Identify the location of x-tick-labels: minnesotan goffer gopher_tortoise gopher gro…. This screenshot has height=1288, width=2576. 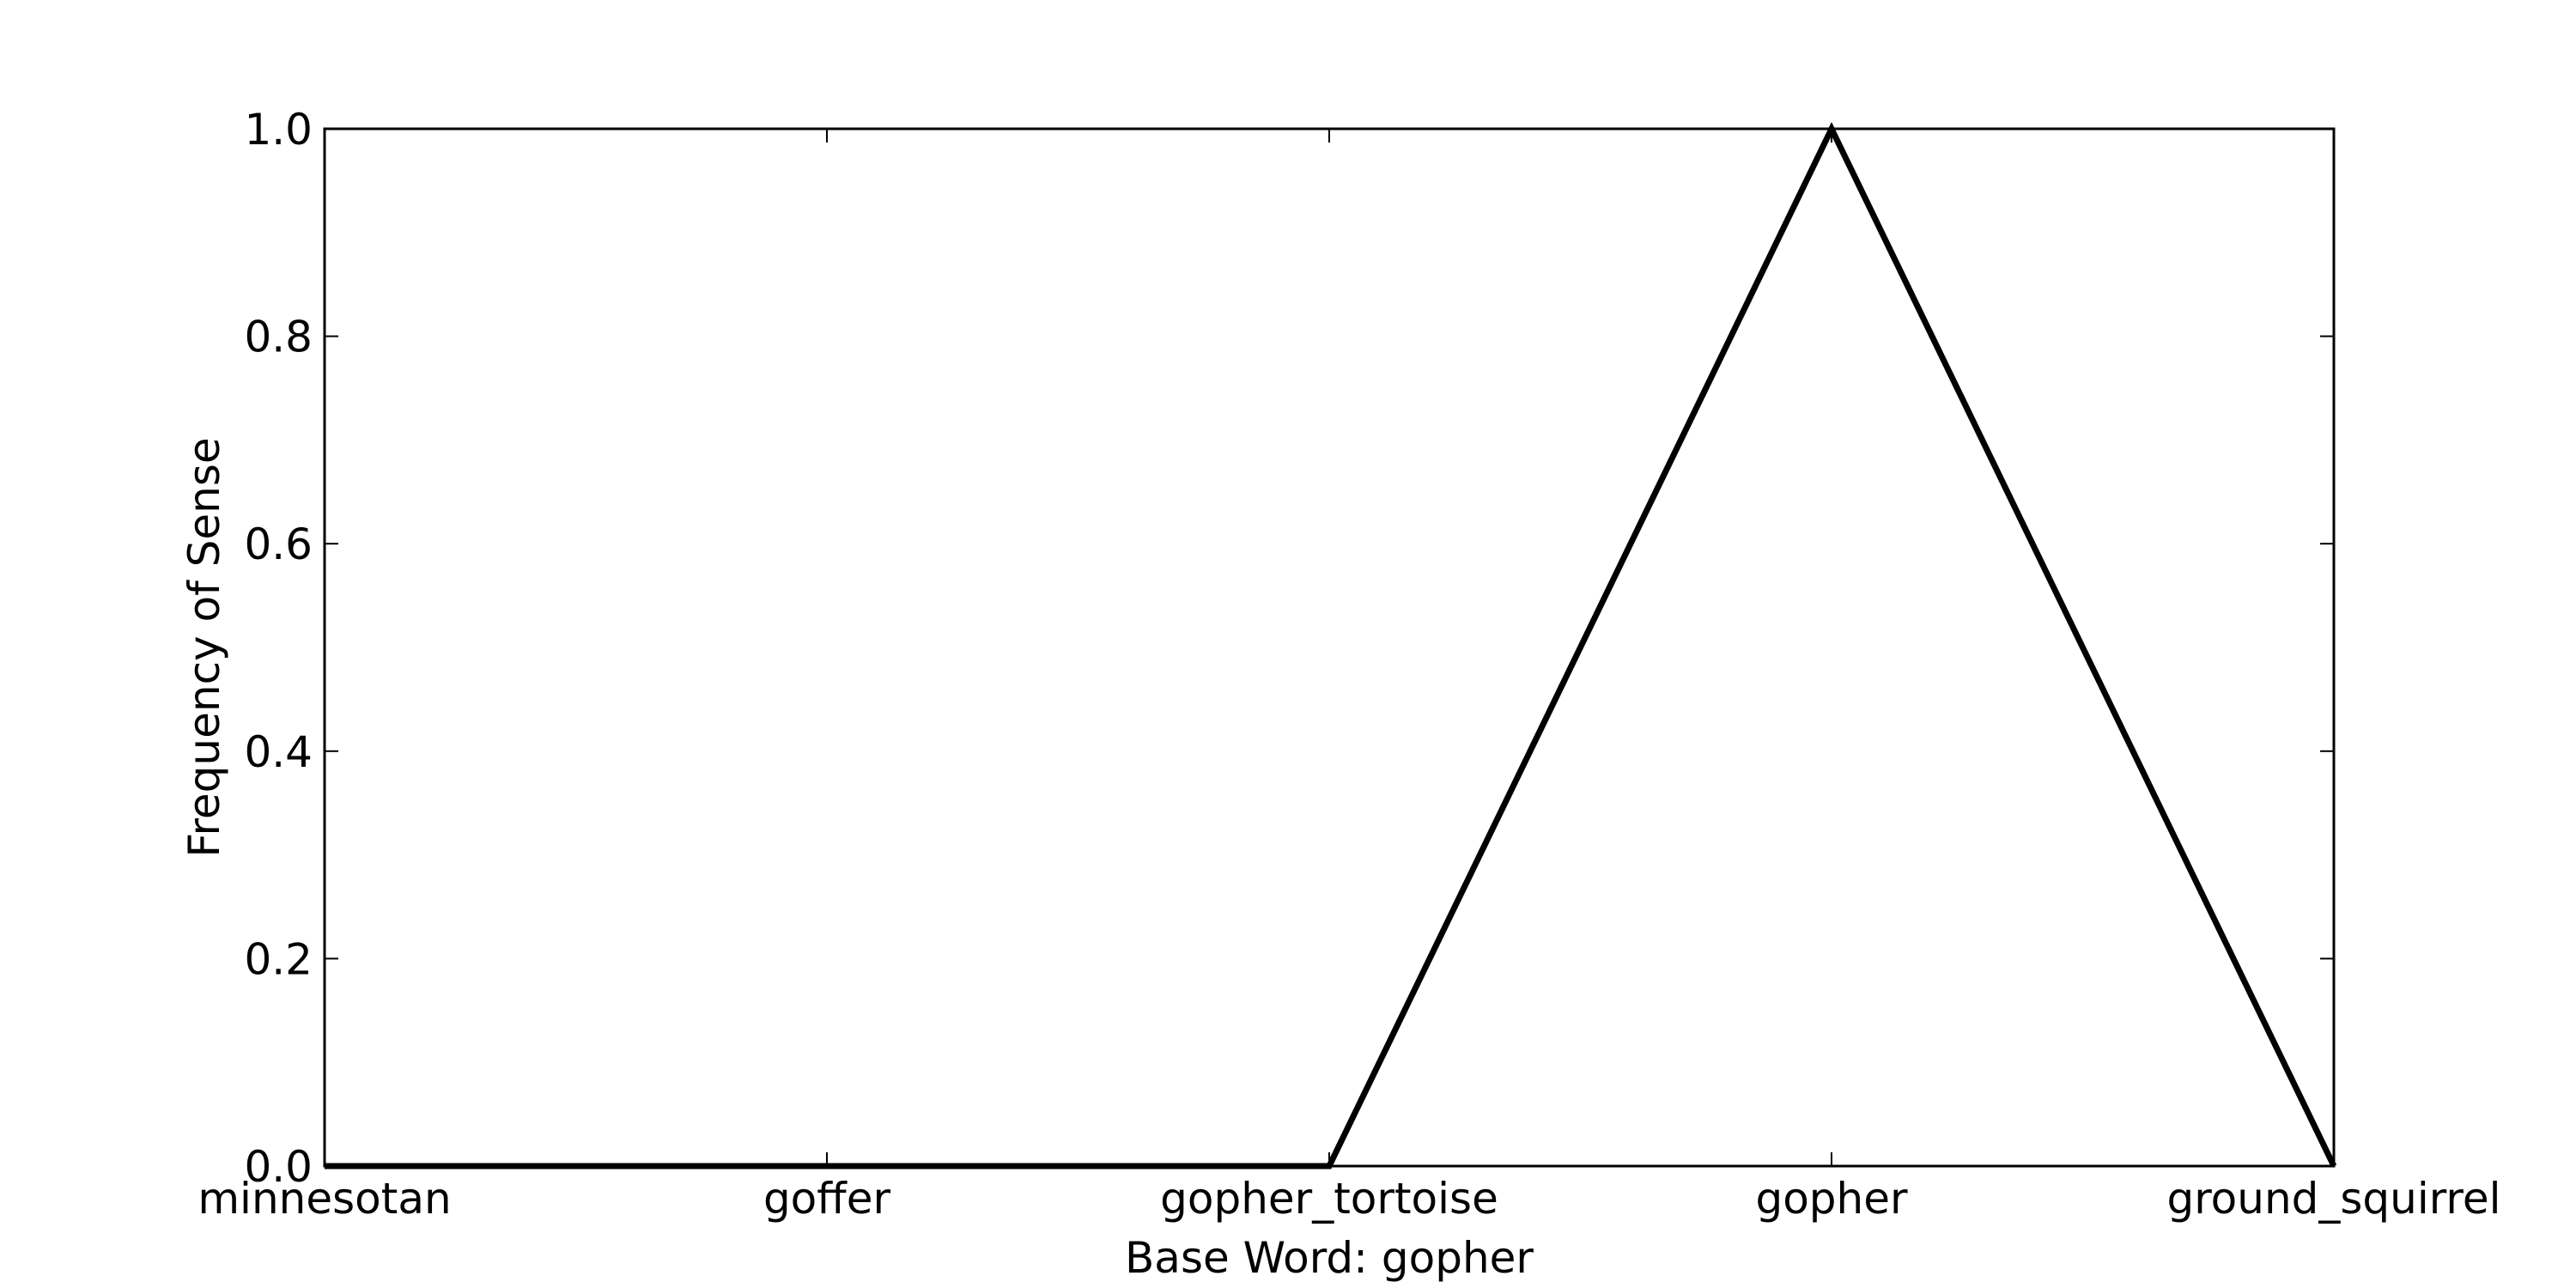
(1349, 1199).